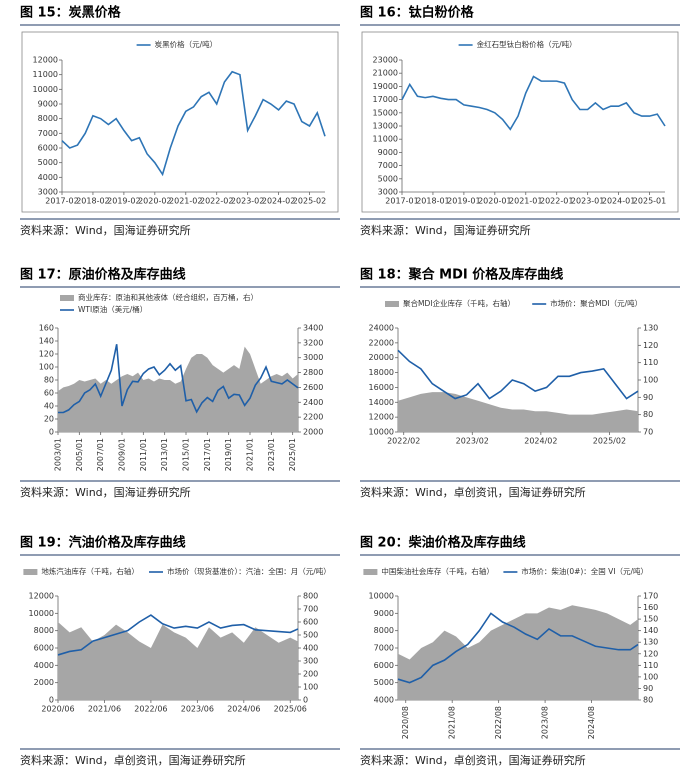 The height and width of the screenshot is (781, 700). Describe the element at coordinates (41, 596) in the screenshot. I see `y-tick-label: 12000` at that location.